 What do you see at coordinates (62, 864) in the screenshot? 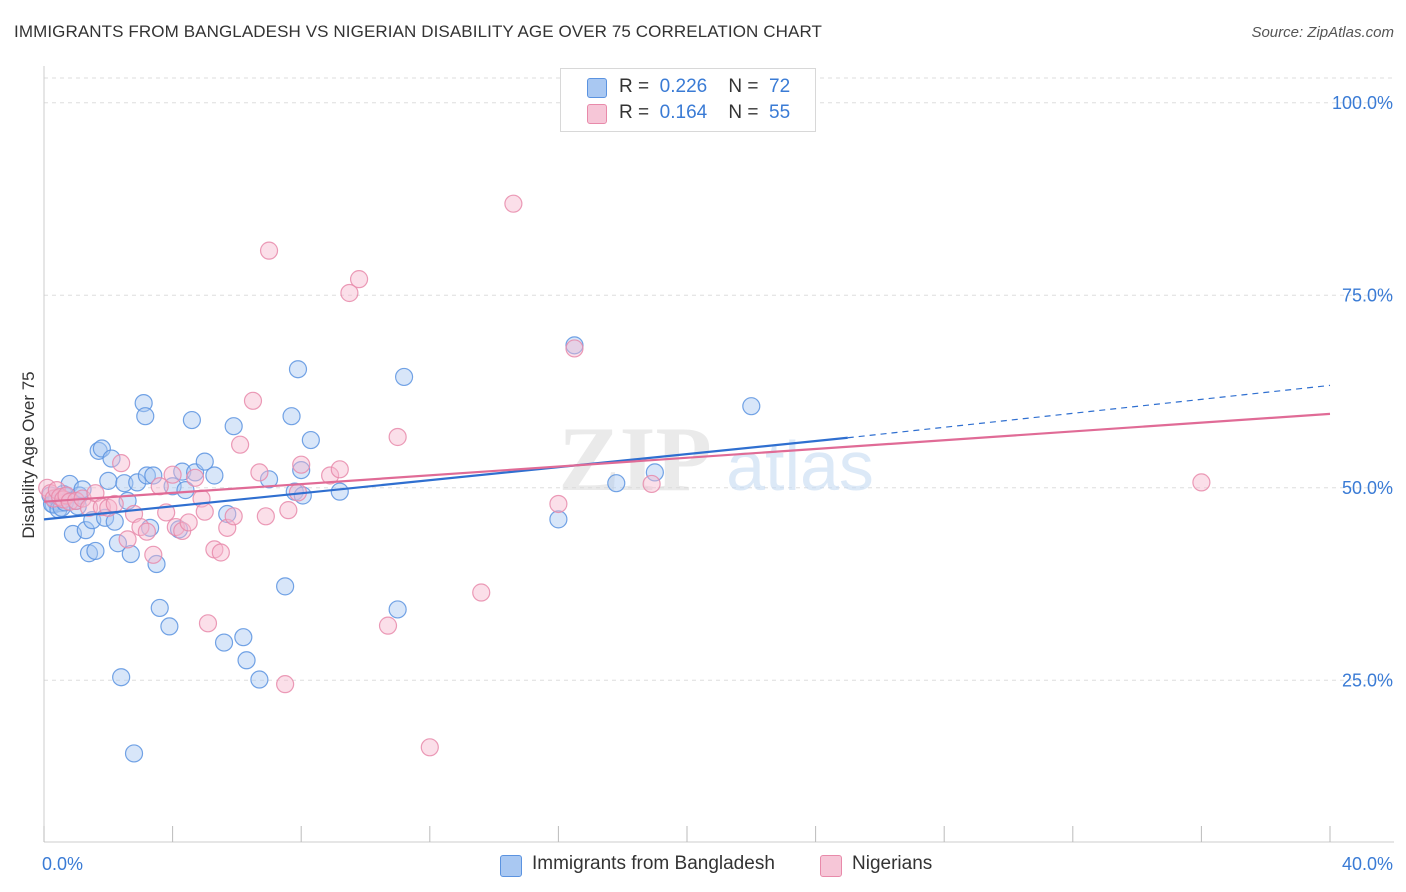
I see `x-tick-label: 0.0%` at bounding box center [62, 864].